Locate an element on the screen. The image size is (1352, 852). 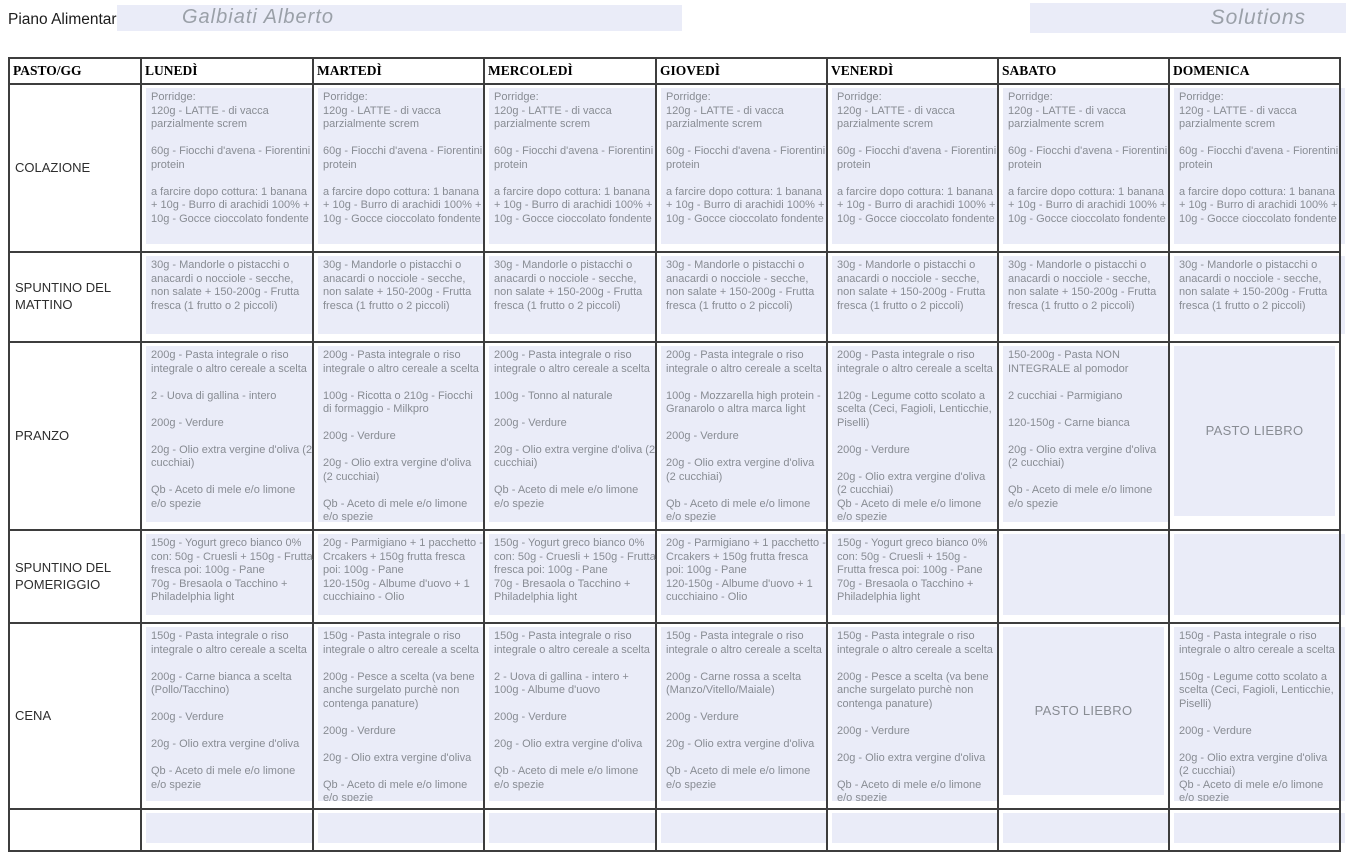
meal-text: PASTO LIEBRO is located at coordinates (1083, 711).